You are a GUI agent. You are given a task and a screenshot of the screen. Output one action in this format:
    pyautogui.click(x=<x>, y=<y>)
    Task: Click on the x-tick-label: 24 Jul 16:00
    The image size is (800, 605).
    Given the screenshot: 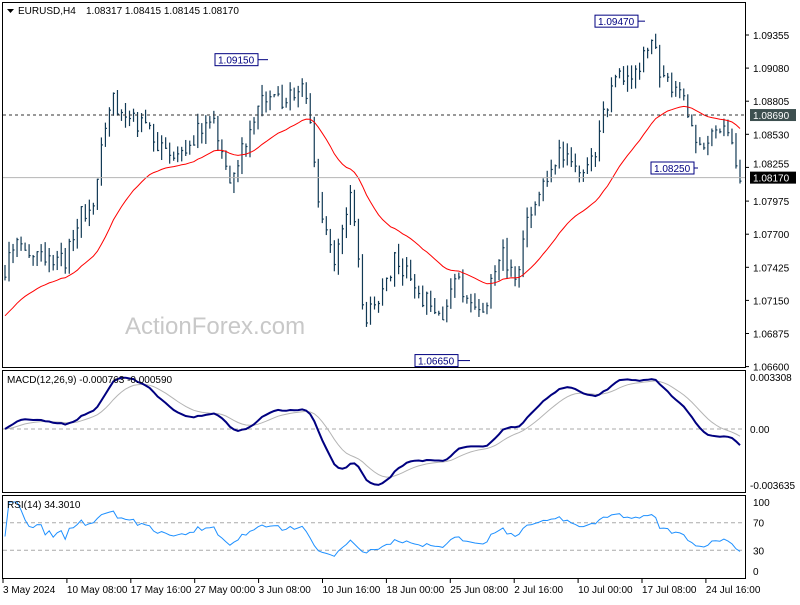 What is the action you would take?
    pyautogui.click(x=733, y=590)
    